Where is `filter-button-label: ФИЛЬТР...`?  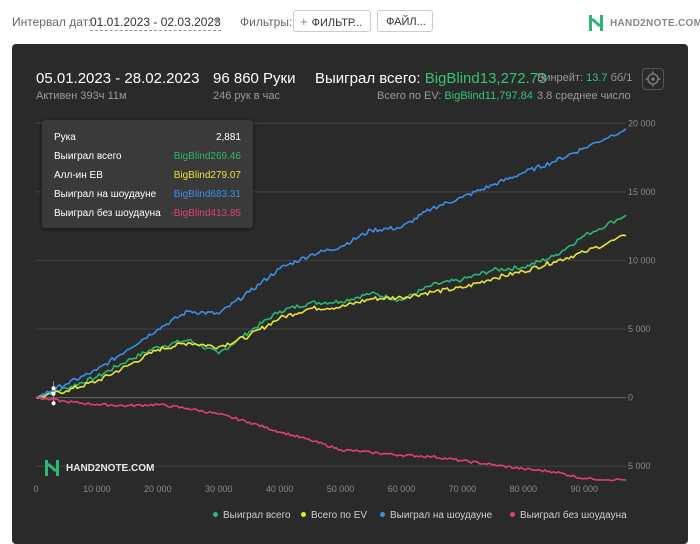
filter-button-label: ФИЛЬТР... is located at coordinates (337, 23).